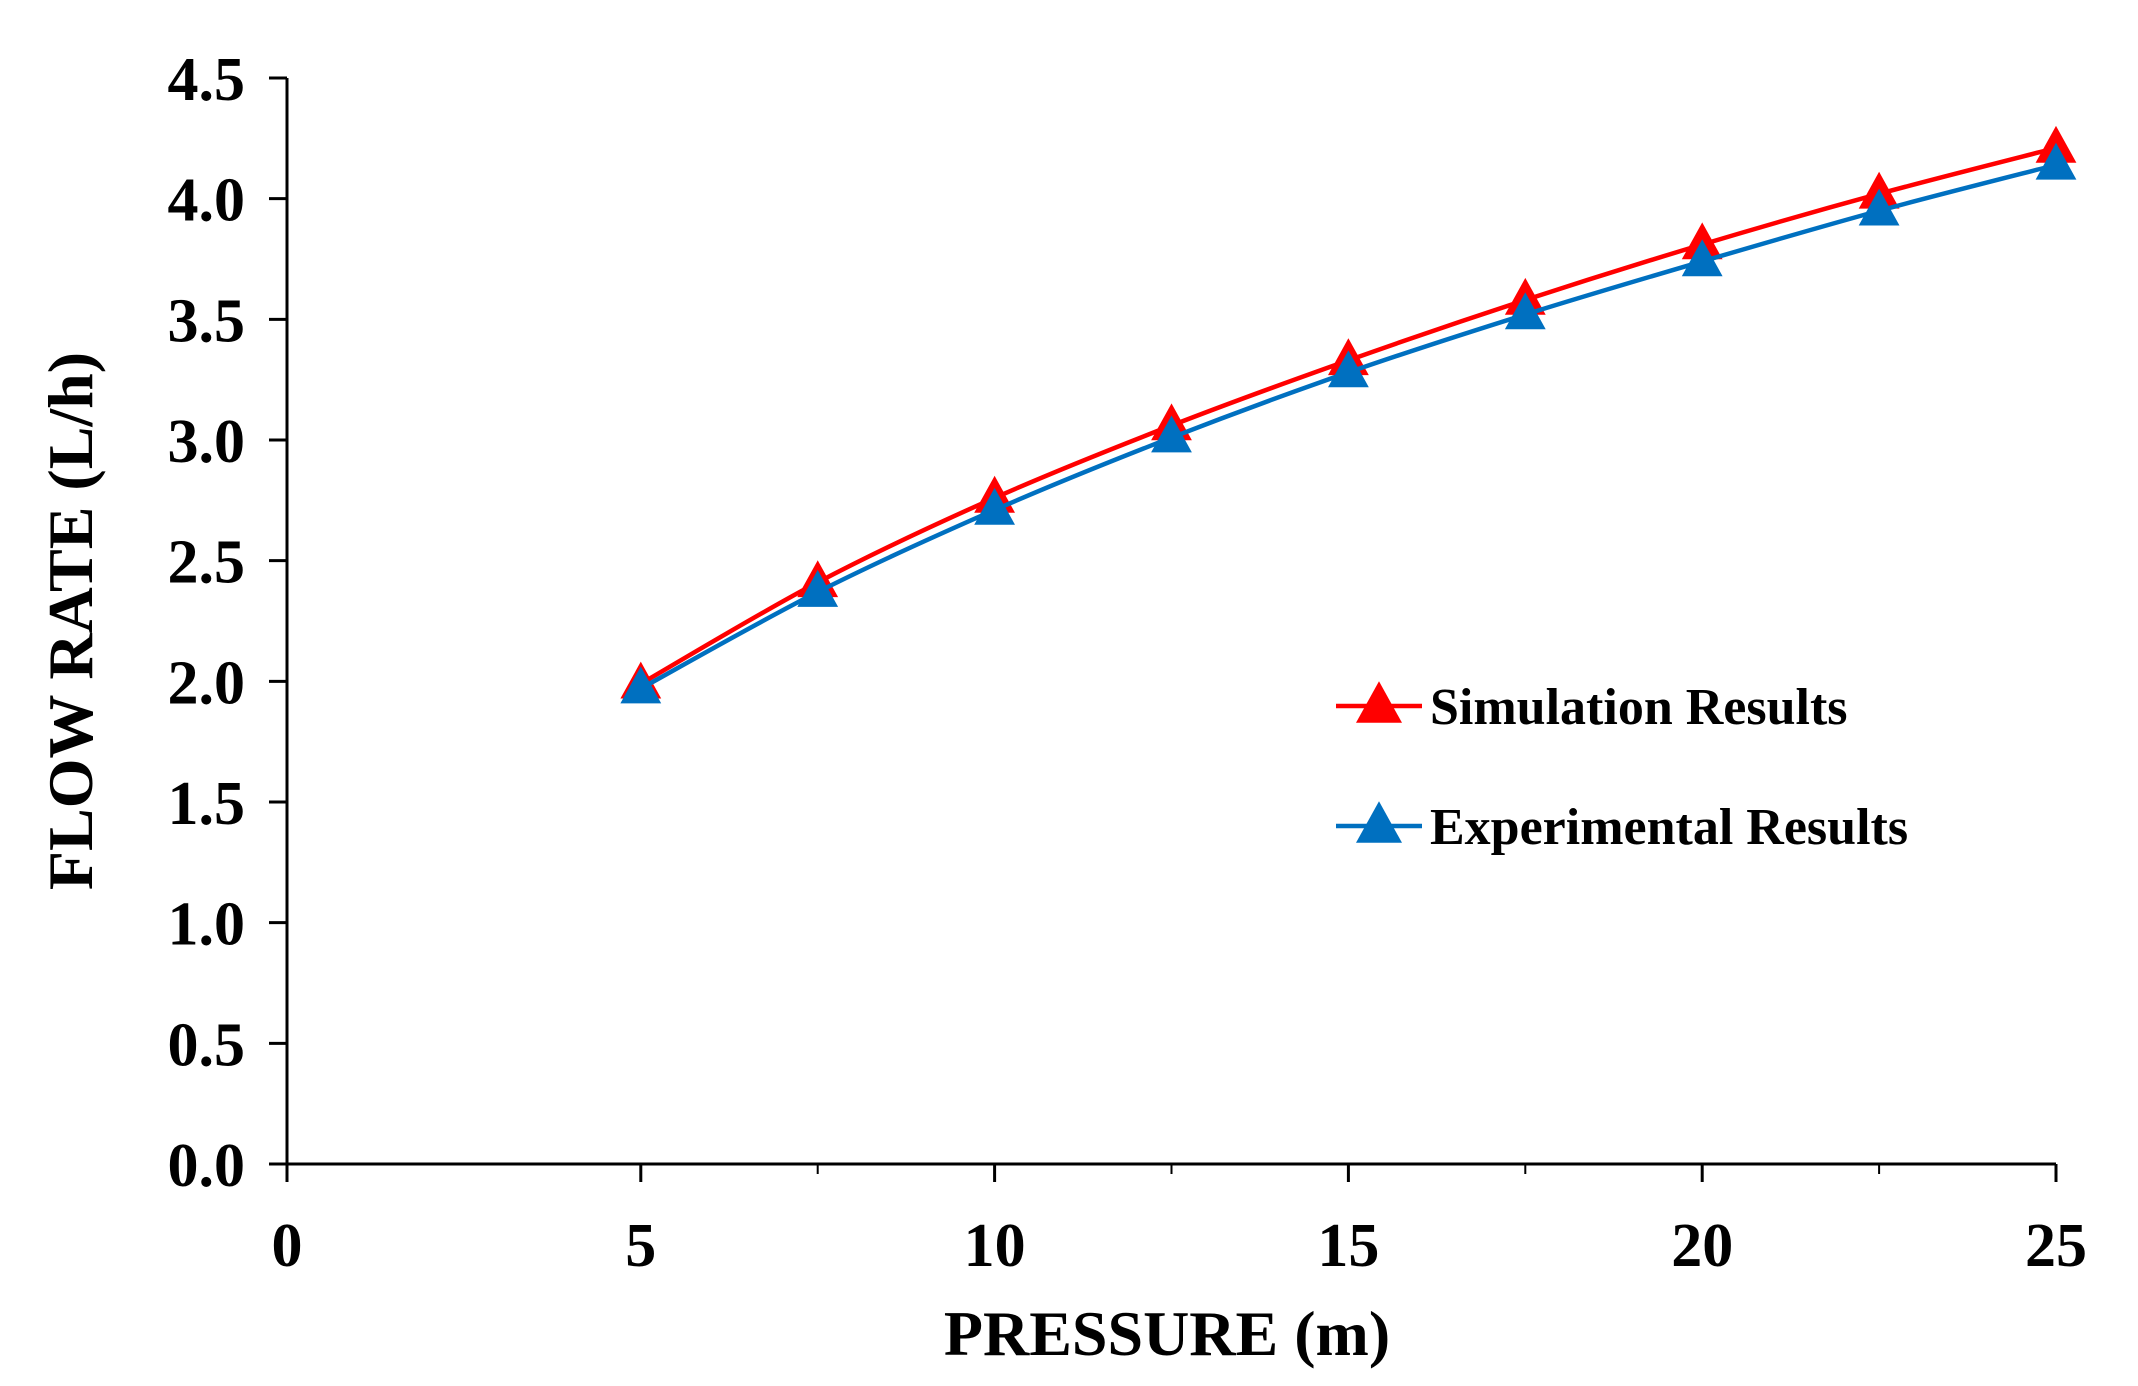 Image resolution: width=2138 pixels, height=1386 pixels. I want to click on x-tick-label: 0, so click(287, 1246).